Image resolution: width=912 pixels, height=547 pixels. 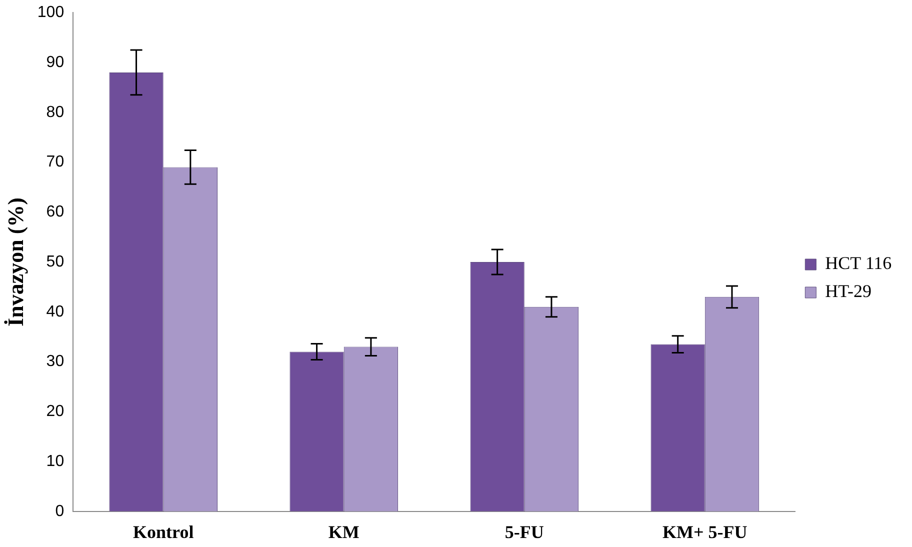 What do you see at coordinates (524, 532) in the screenshot?
I see `x-tick-label: 5-FU` at bounding box center [524, 532].